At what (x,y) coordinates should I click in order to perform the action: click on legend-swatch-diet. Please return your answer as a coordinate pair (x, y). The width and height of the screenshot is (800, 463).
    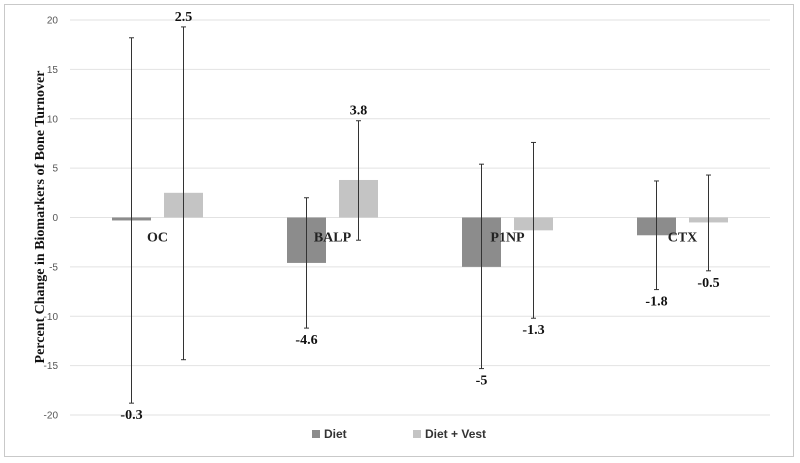
    Looking at the image, I should click on (316, 434).